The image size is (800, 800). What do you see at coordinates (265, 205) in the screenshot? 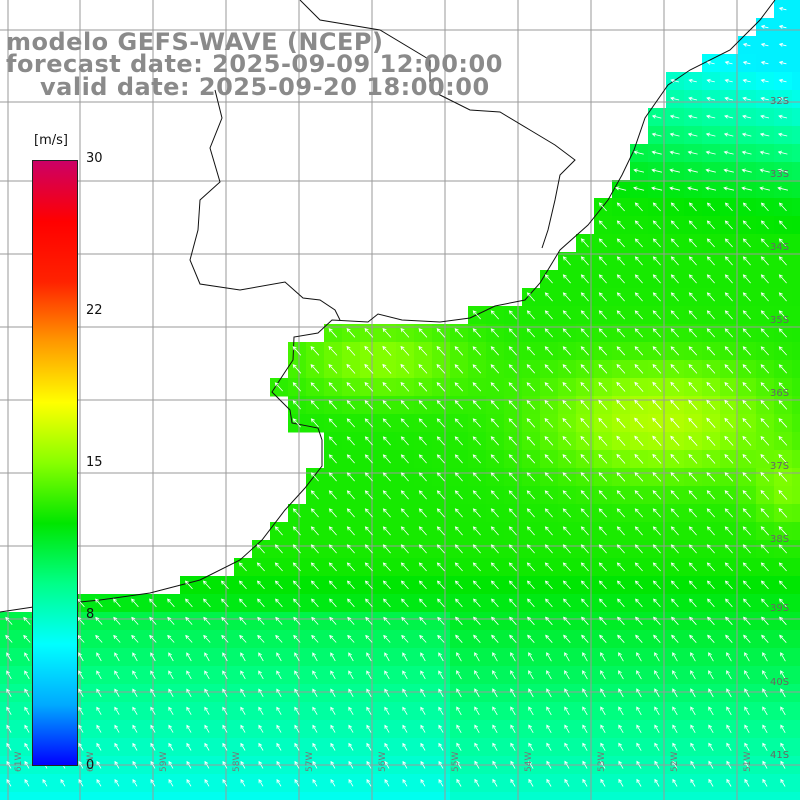
I see `border-line` at bounding box center [265, 205].